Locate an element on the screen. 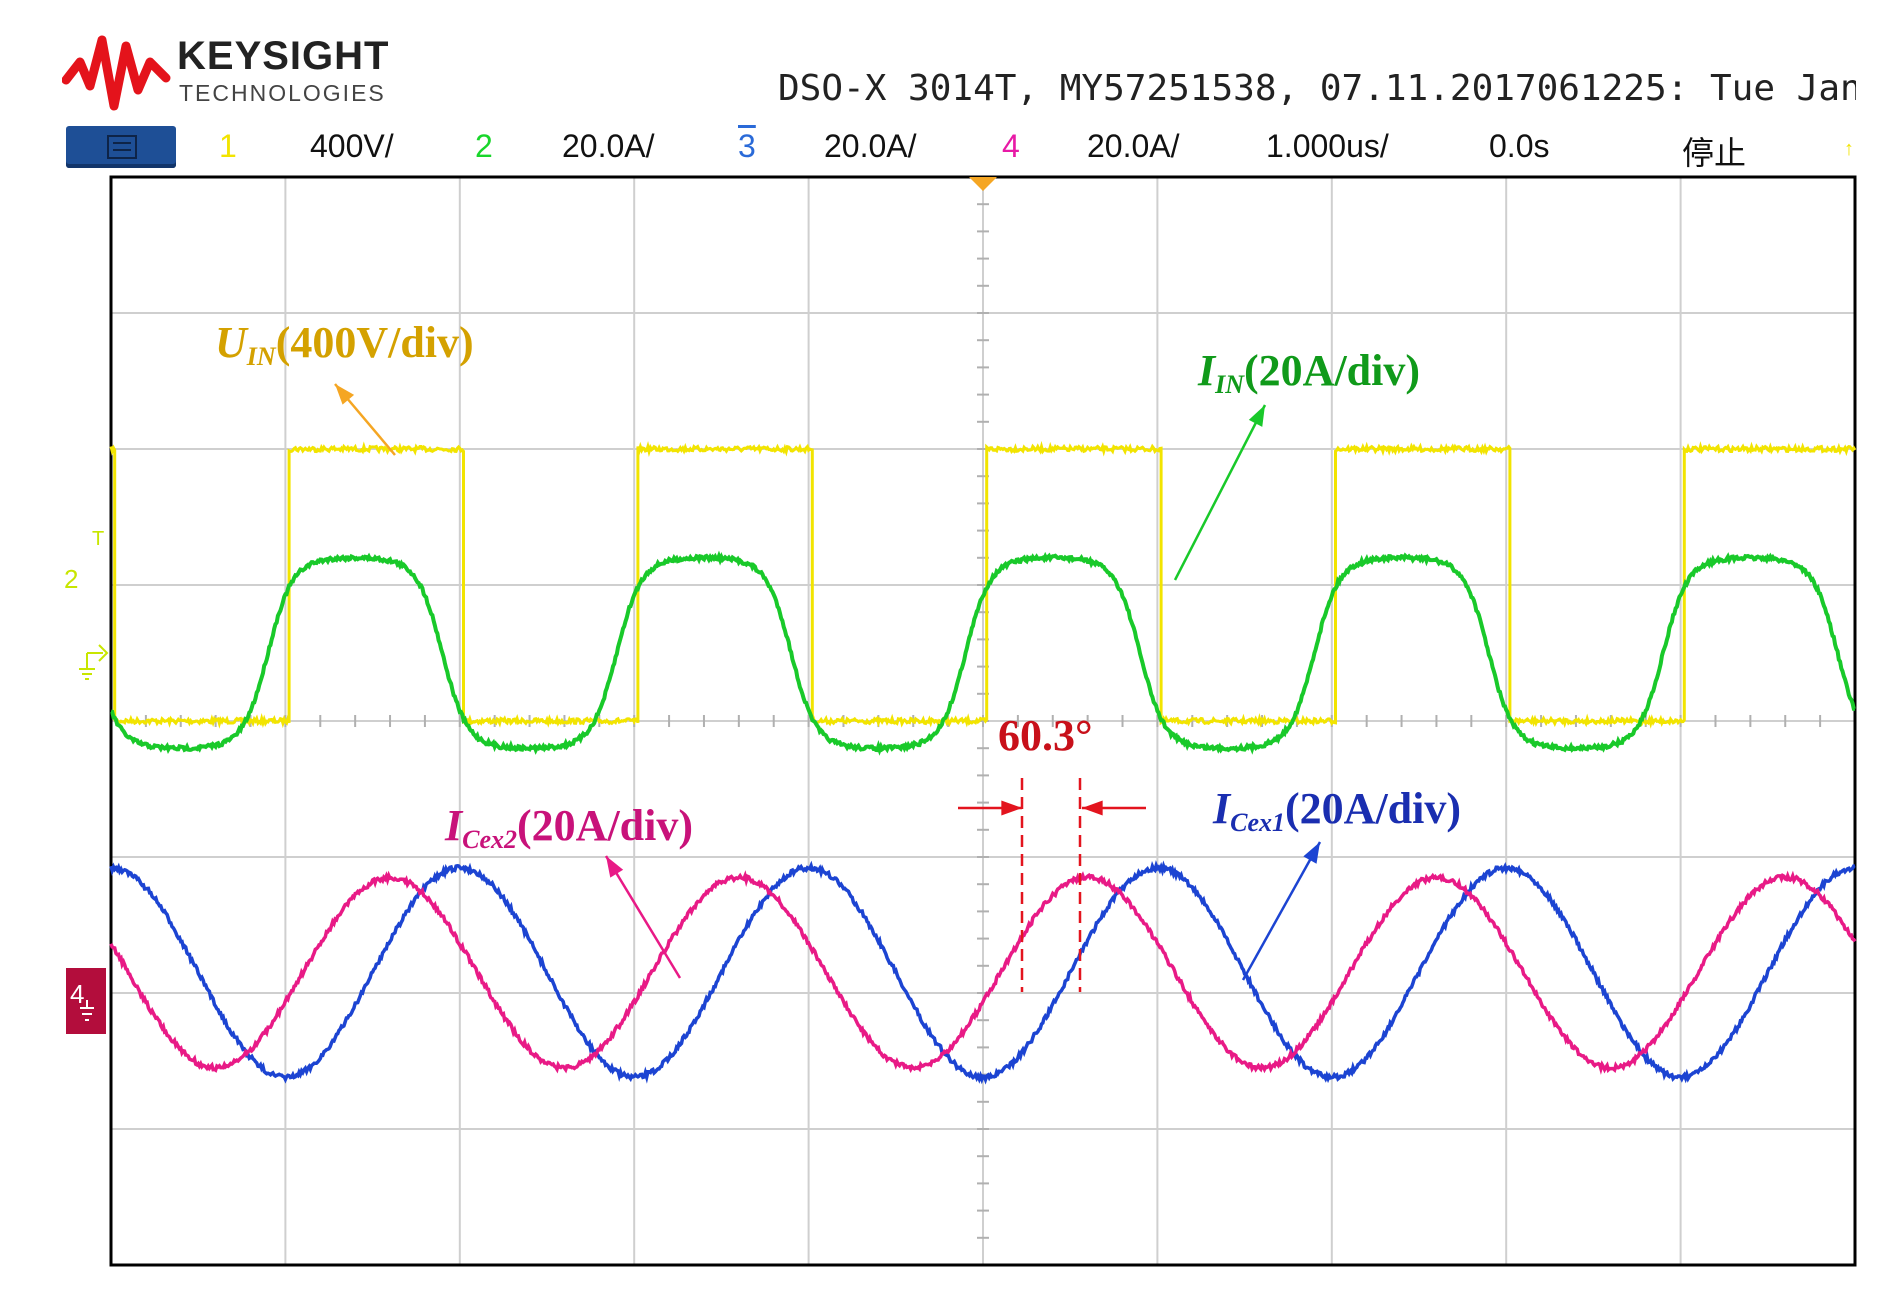 This screenshot has height=1293, width=1899. ch3-number: 3 is located at coordinates (747, 146).